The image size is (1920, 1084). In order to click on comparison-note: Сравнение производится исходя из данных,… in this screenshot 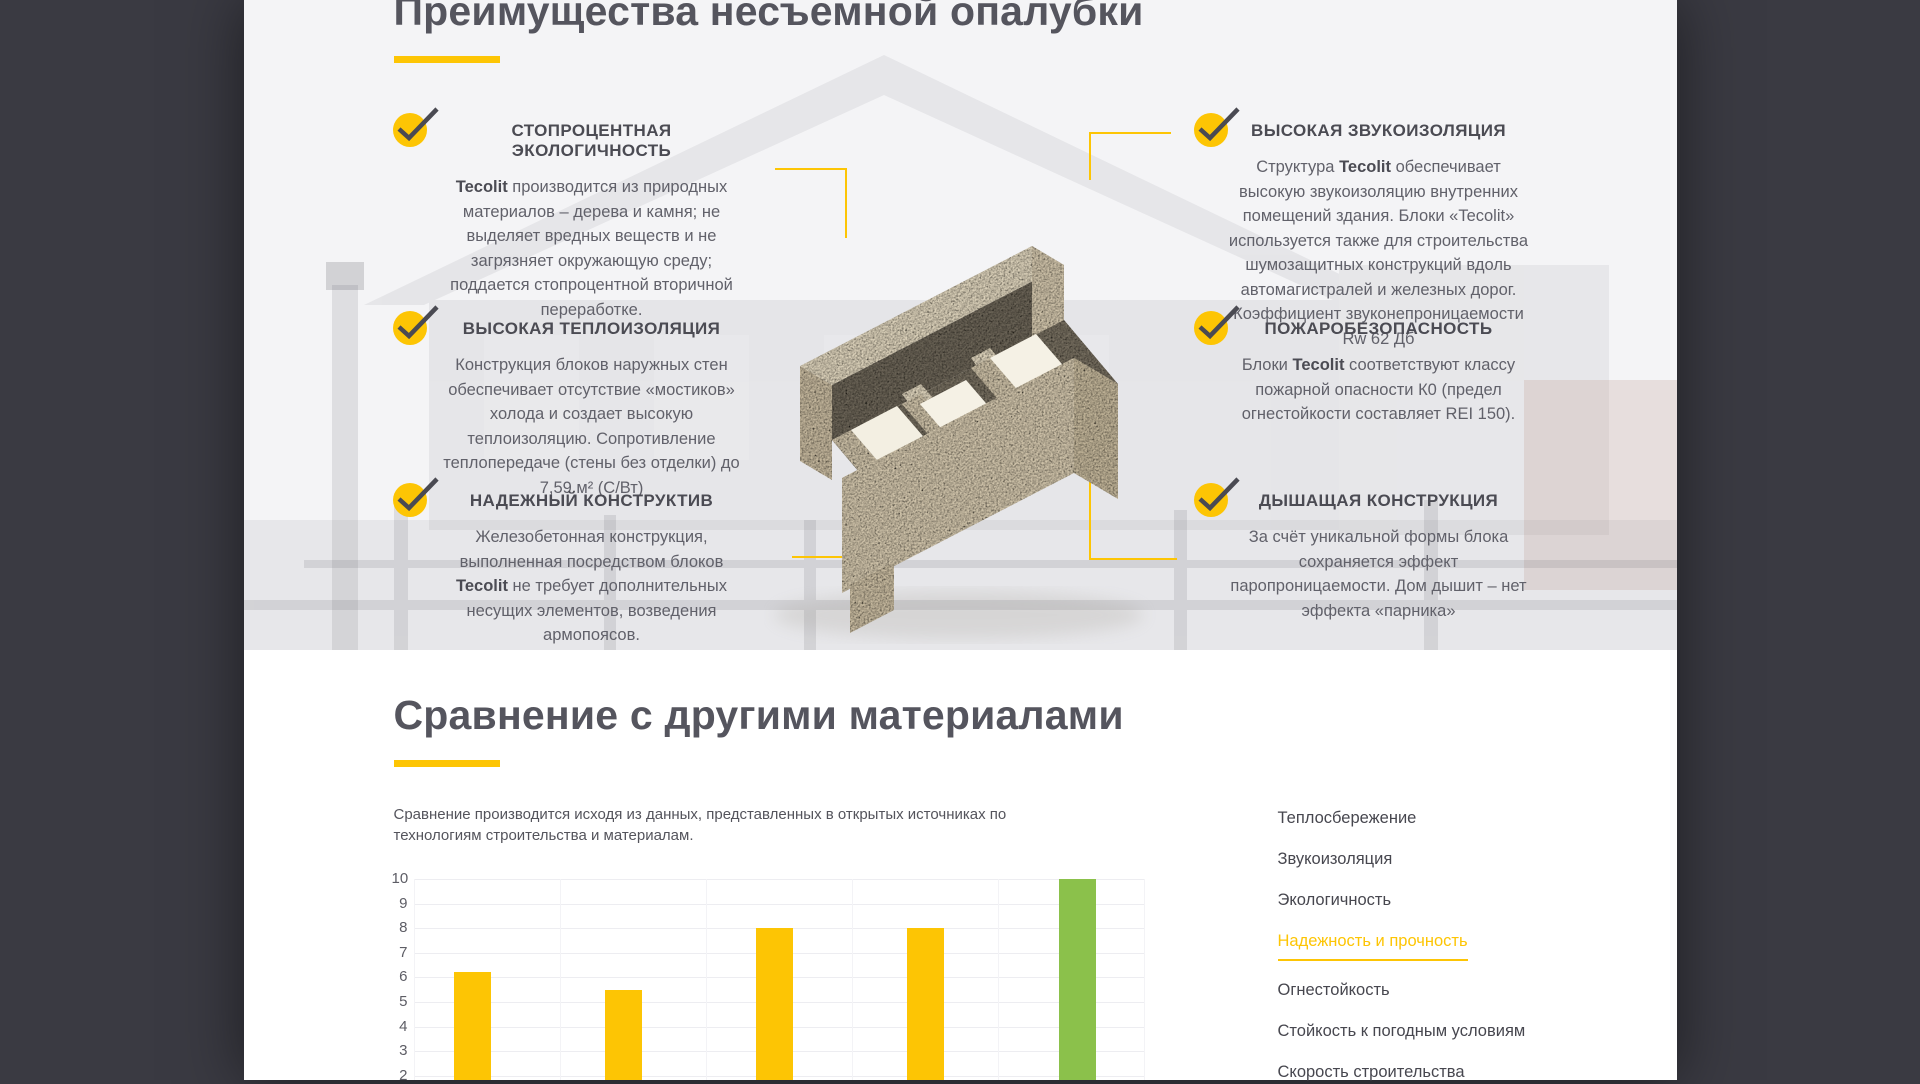, I will do `click(700, 825)`.